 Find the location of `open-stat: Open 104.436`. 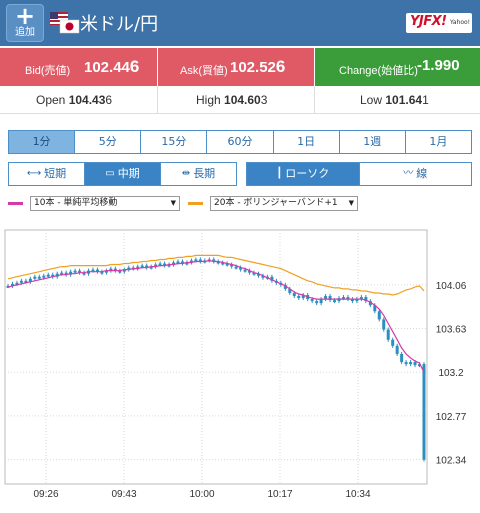

open-stat: Open 104.436 is located at coordinates (74, 100).